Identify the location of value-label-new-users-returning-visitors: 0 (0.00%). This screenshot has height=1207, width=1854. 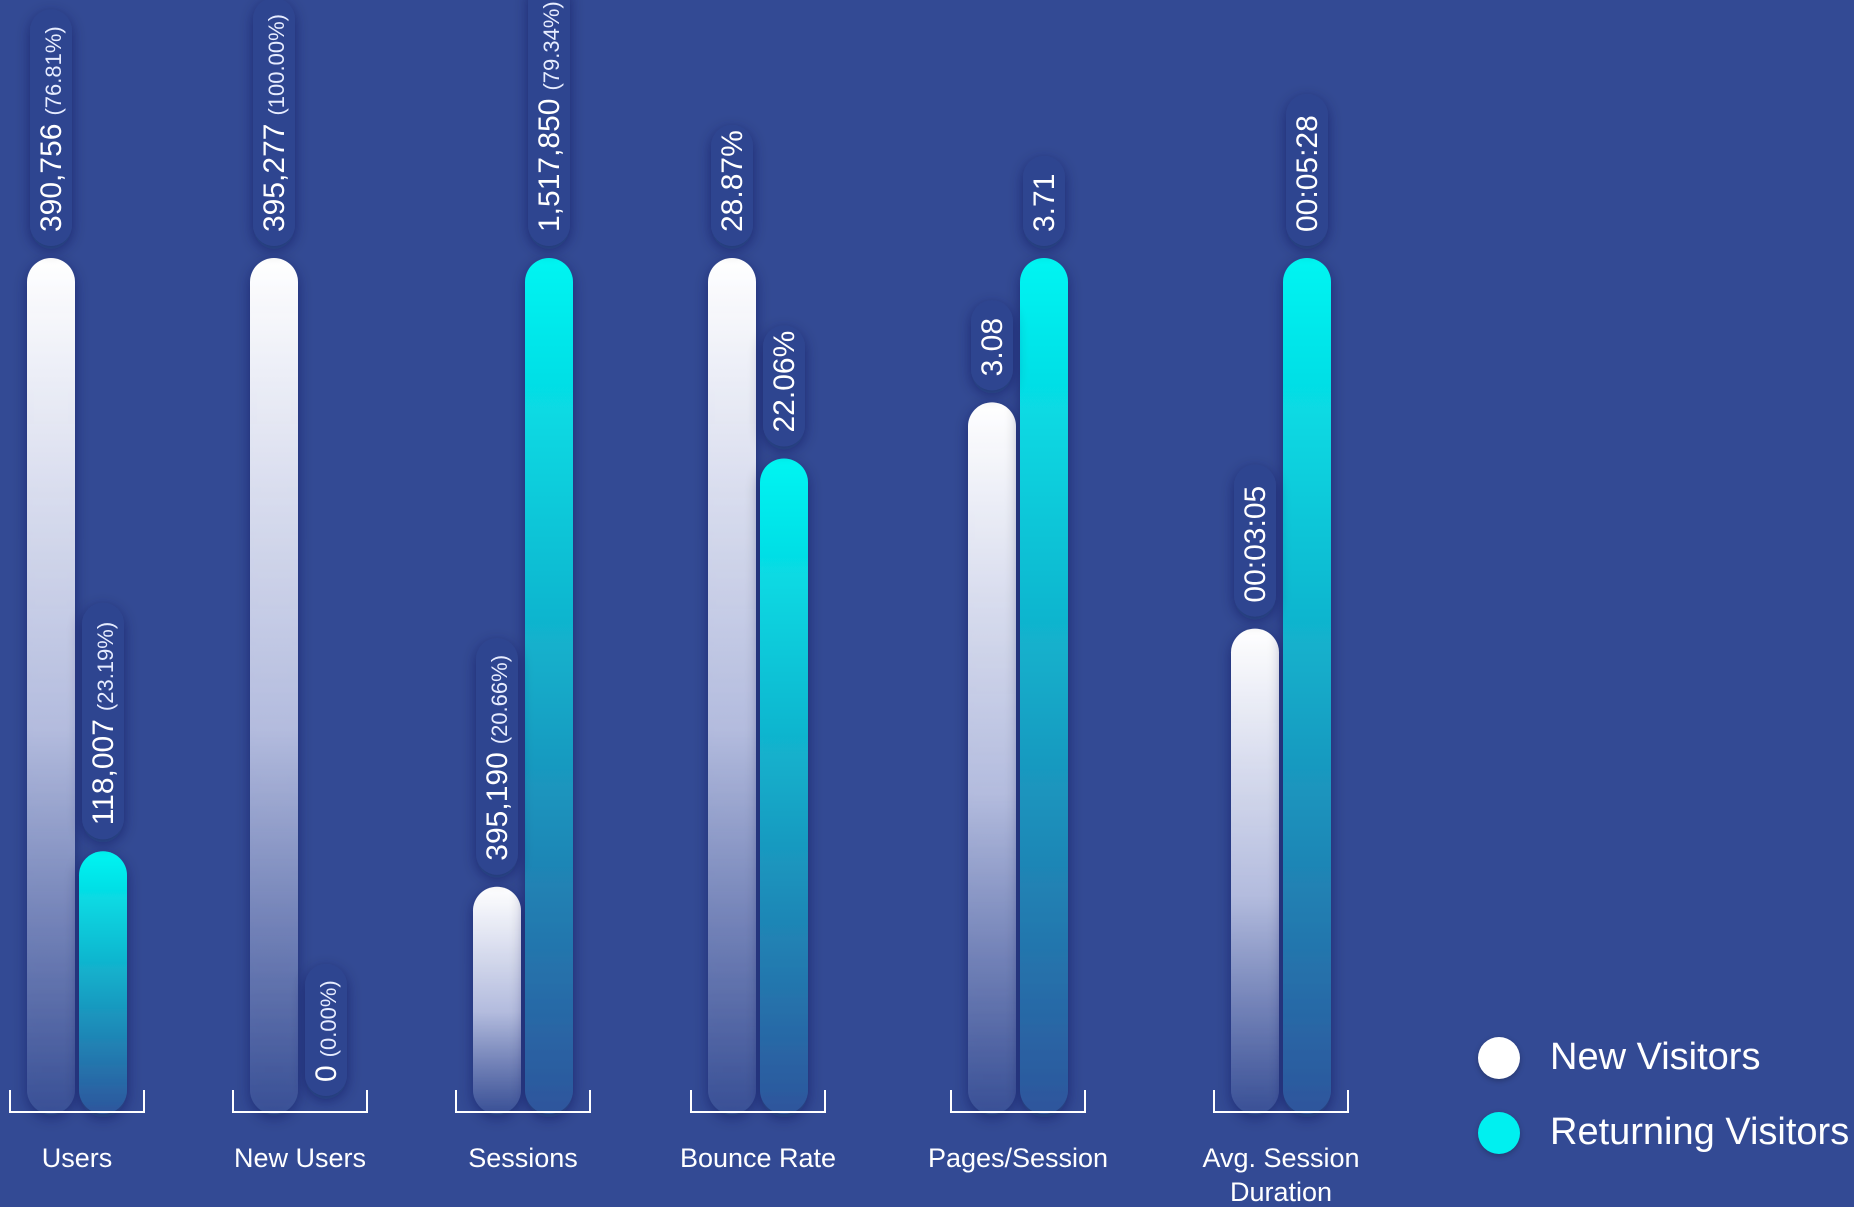
(326, 1031).